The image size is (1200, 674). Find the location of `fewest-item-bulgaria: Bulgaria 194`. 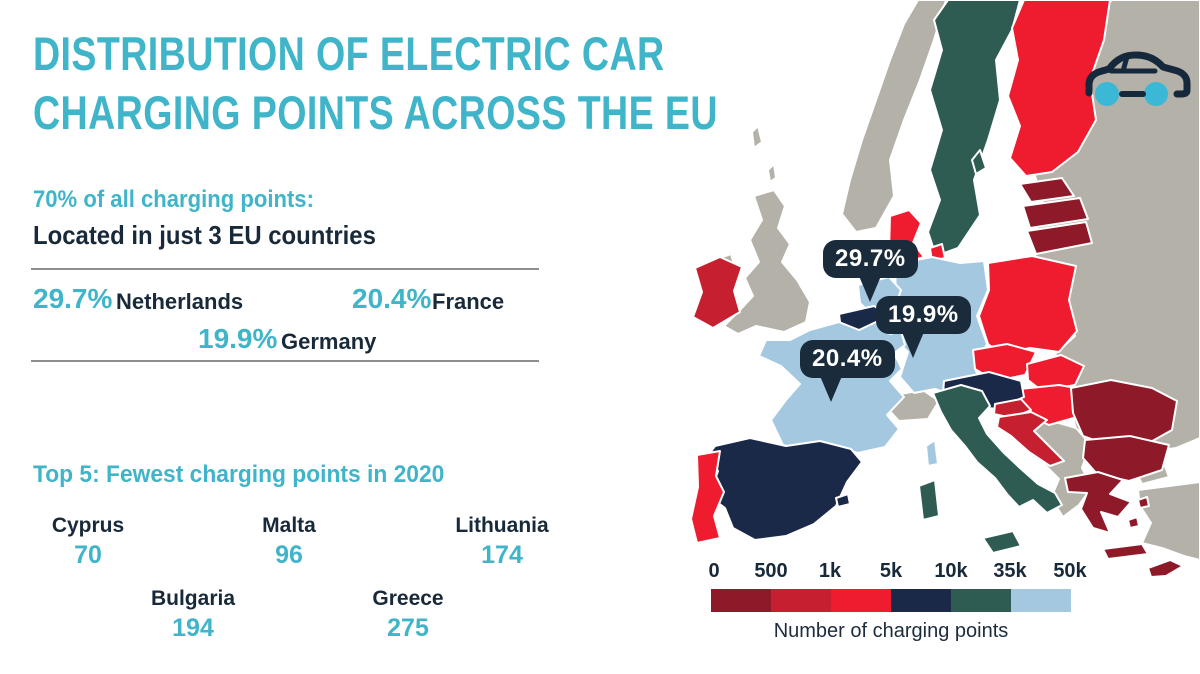

fewest-item-bulgaria: Bulgaria 194 is located at coordinates (193, 615).